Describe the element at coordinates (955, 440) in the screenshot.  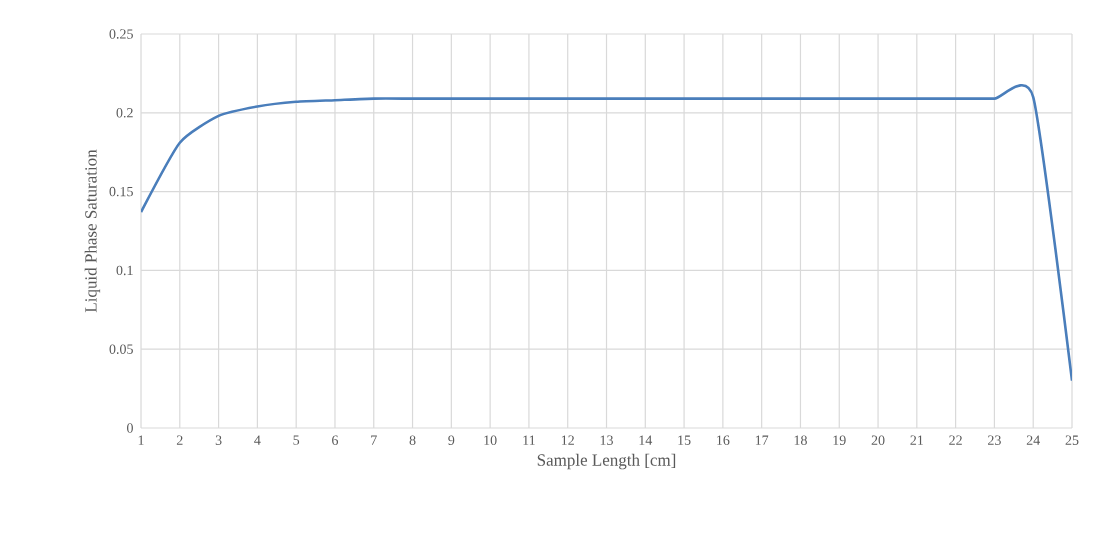
I see `x-tick-label: 22` at that location.